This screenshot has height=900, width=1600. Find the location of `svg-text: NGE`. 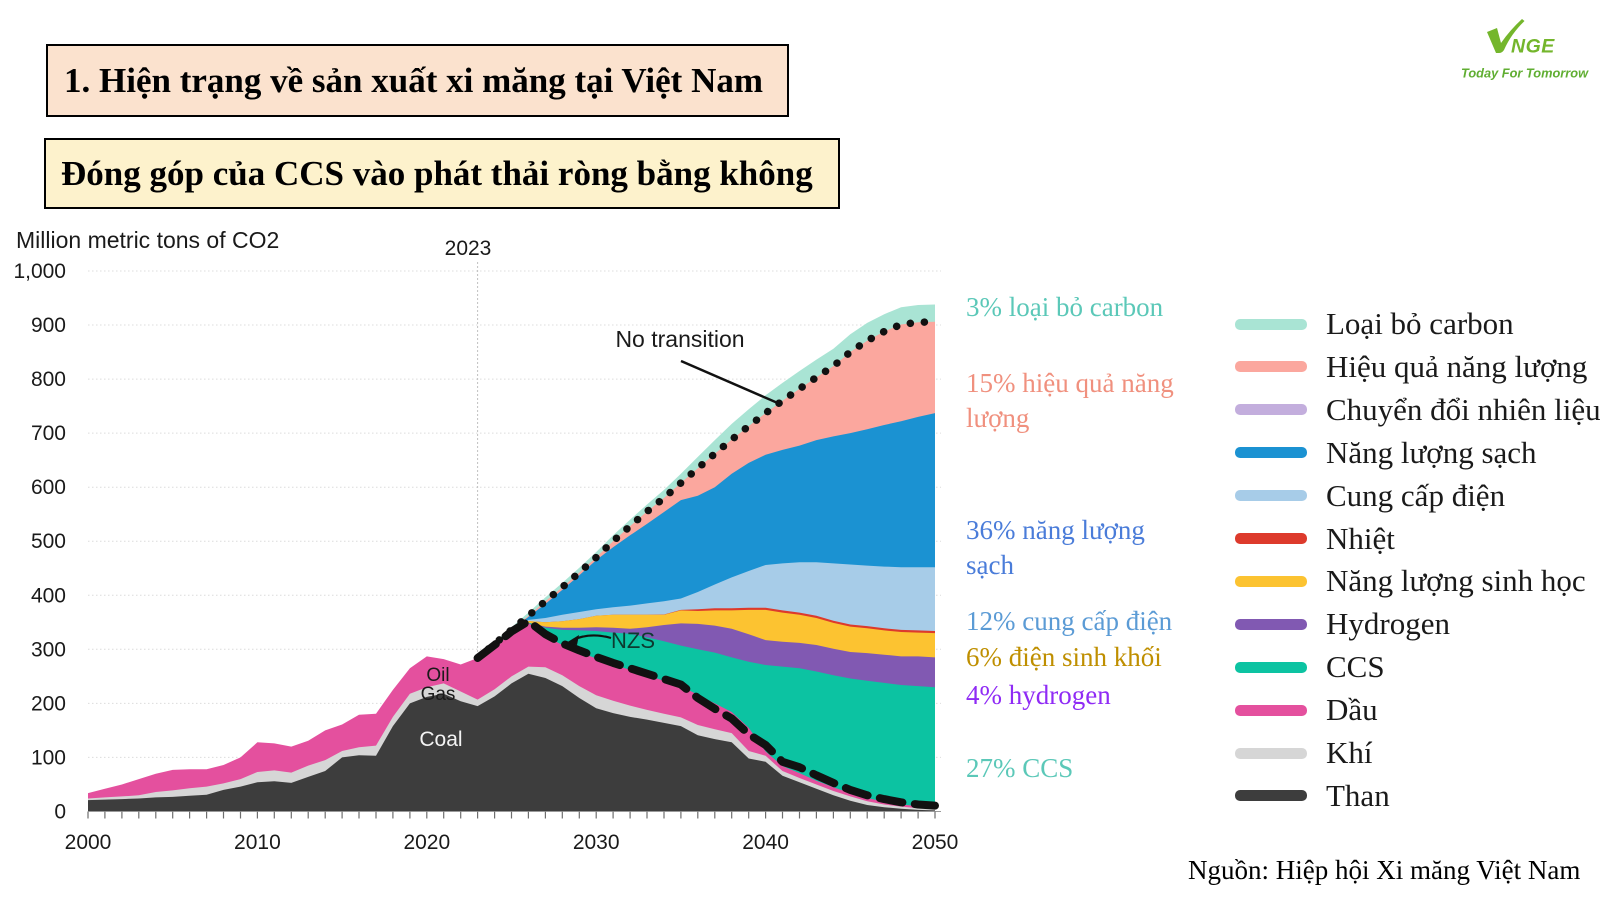

svg-text: NGE is located at coordinates (1533, 47).